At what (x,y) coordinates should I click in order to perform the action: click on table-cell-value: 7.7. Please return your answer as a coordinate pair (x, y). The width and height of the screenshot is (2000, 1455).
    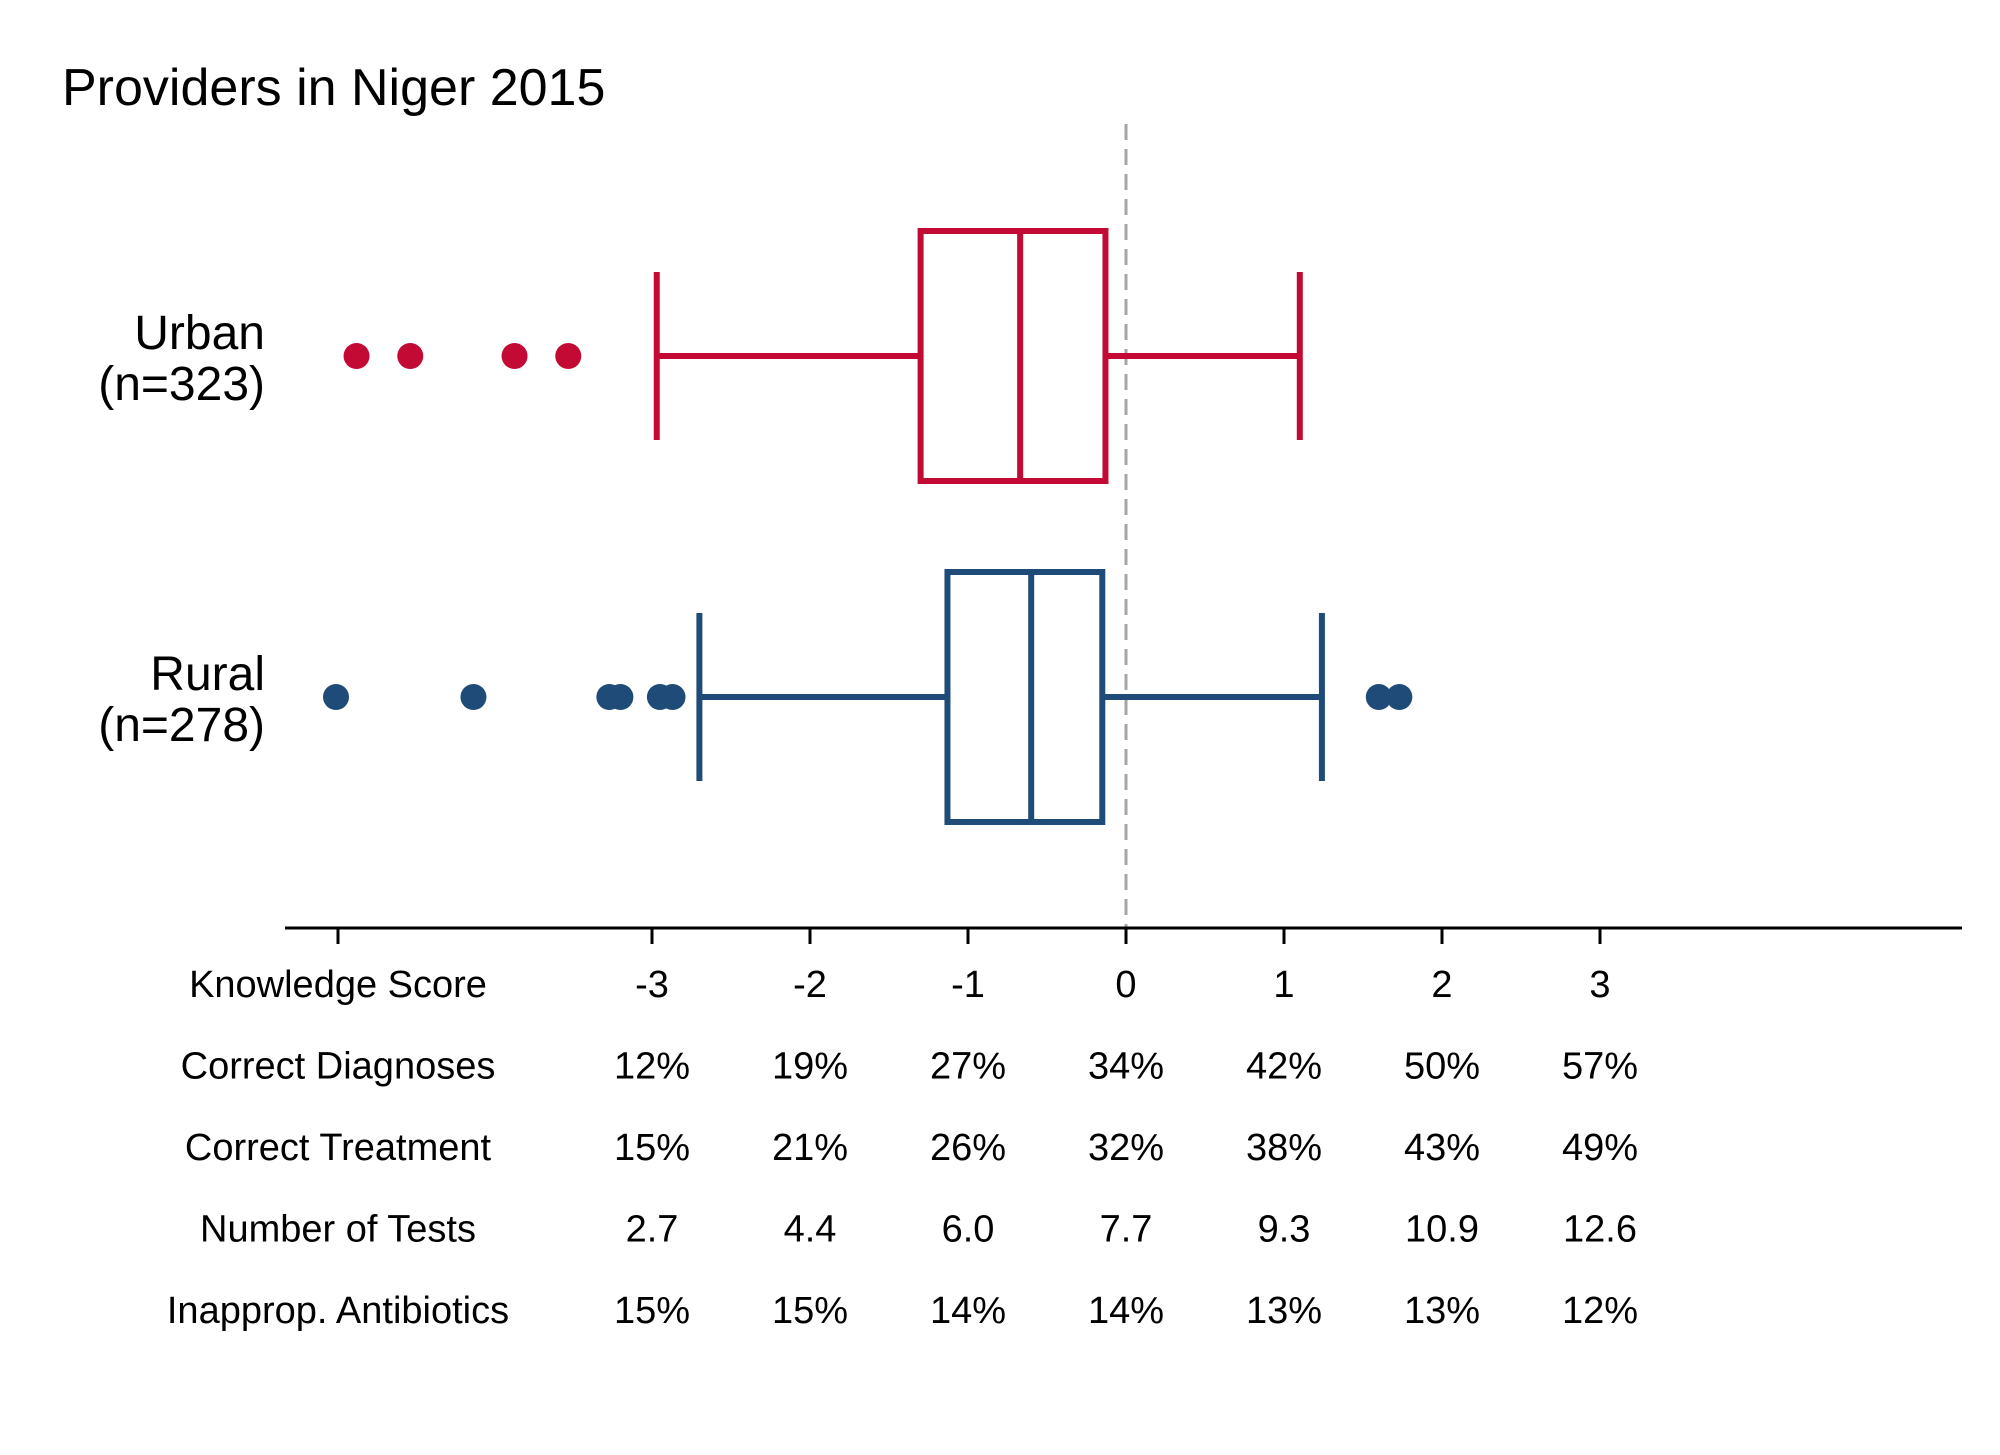
    Looking at the image, I should click on (1126, 1230).